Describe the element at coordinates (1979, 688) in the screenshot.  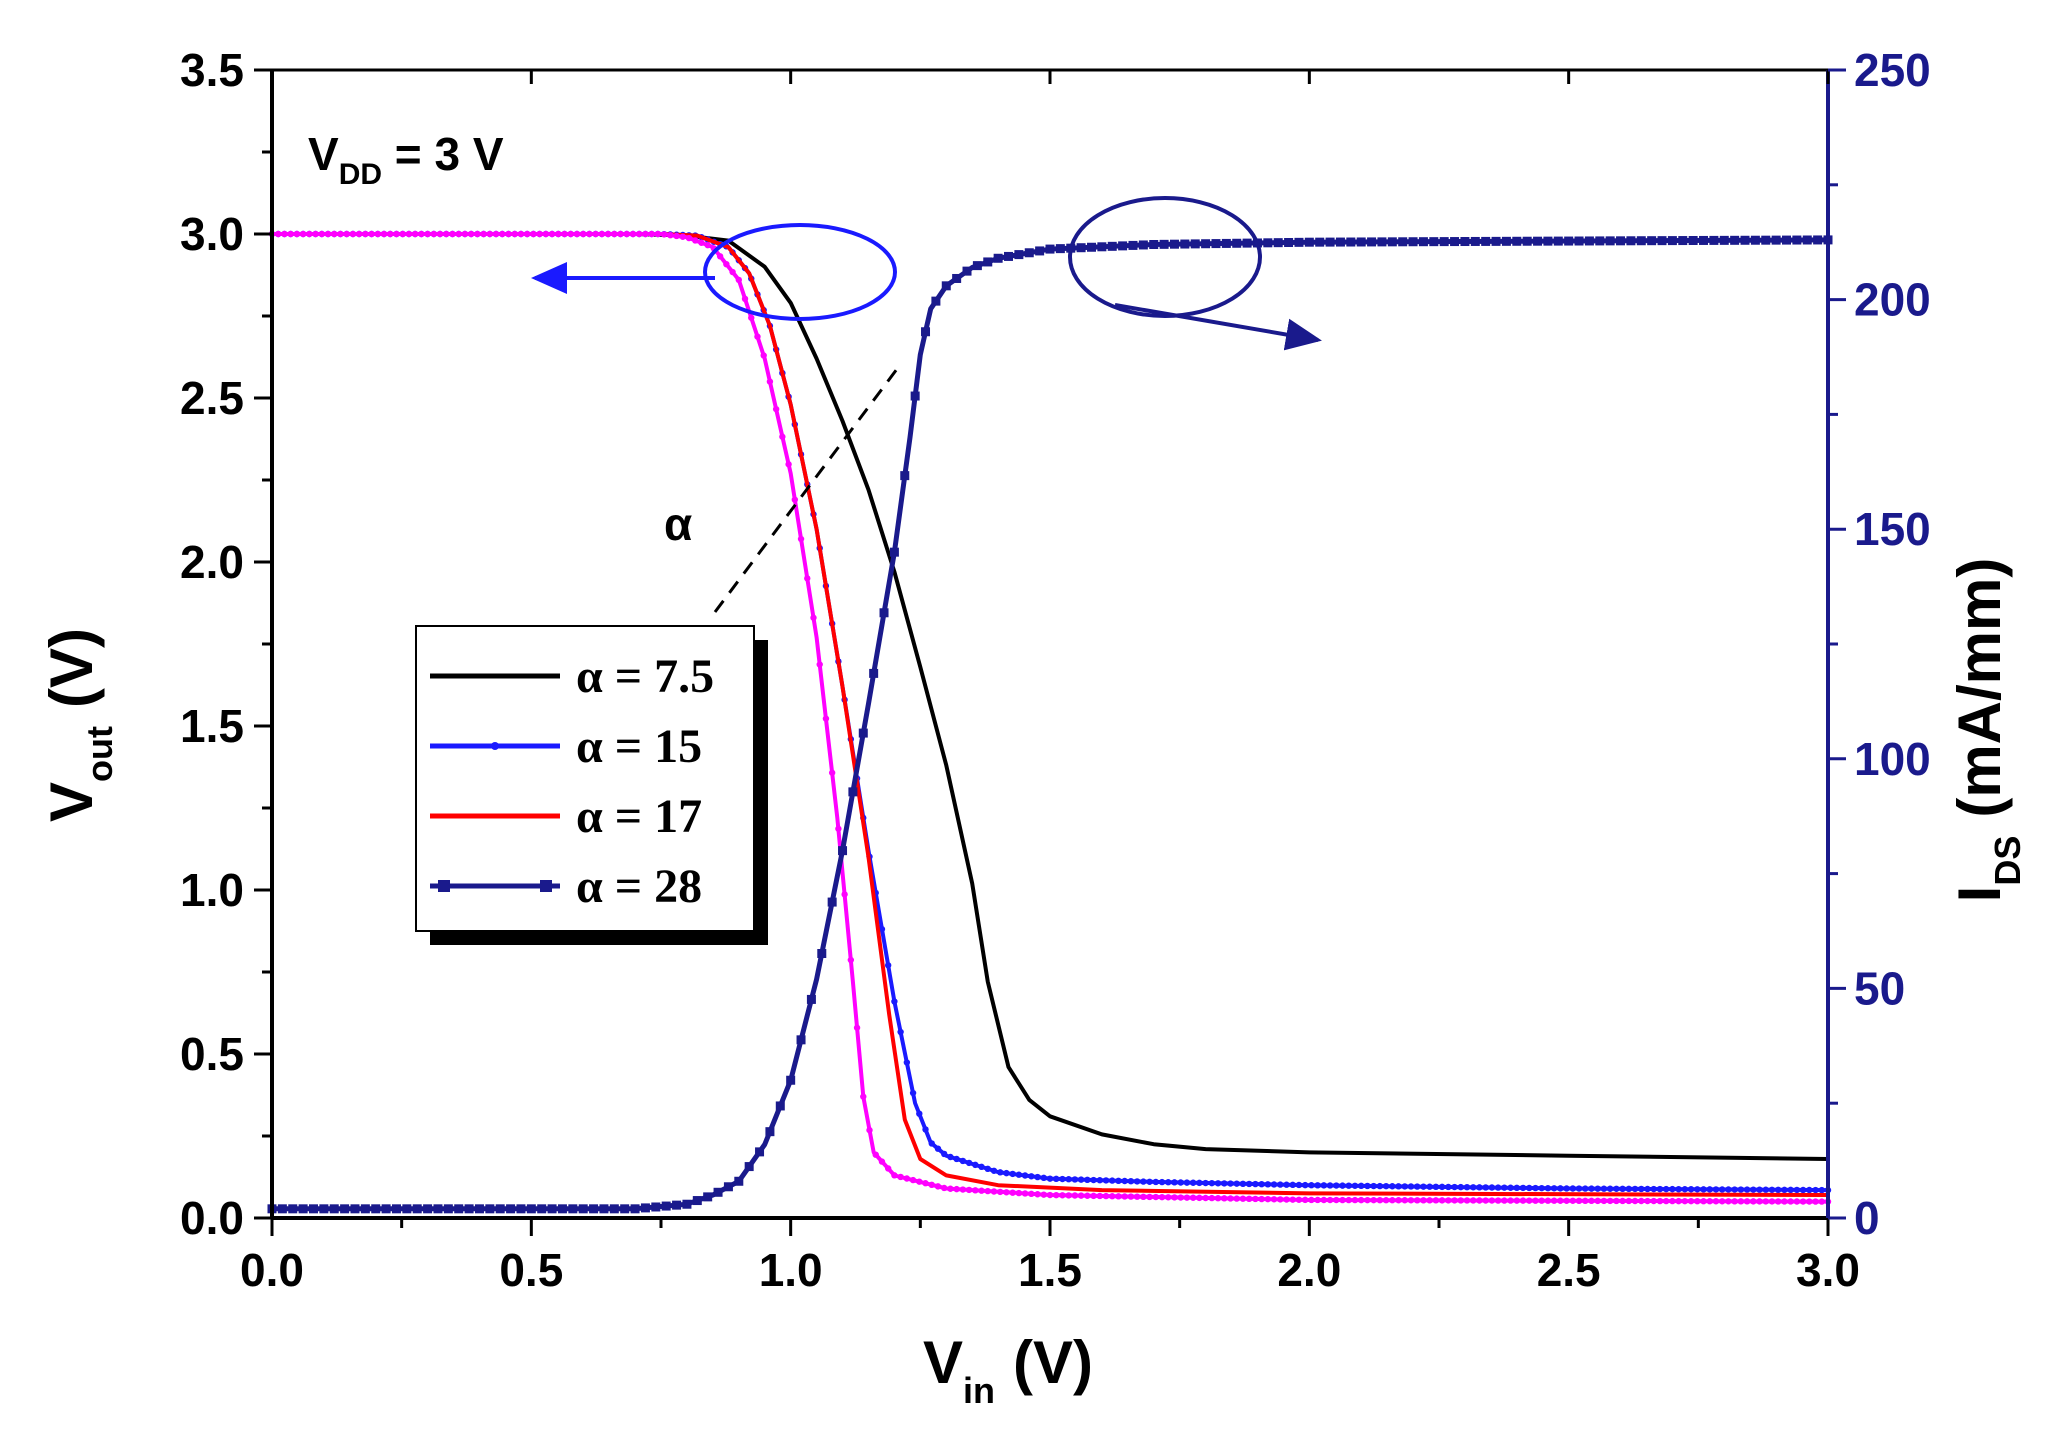
I see `y-right-axis-title-unit: (mA/mm)` at that location.